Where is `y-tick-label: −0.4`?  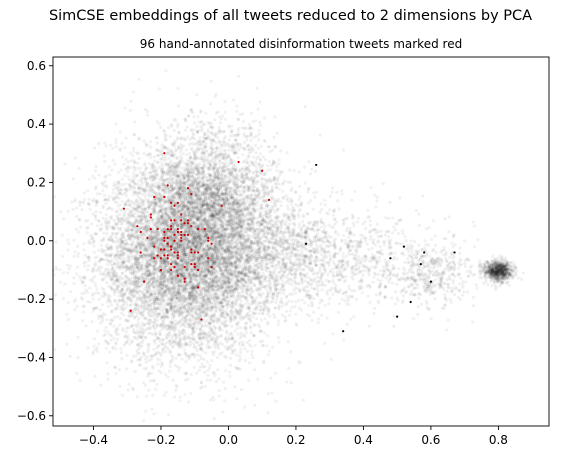 y-tick-label: −0.4 is located at coordinates (31, 357).